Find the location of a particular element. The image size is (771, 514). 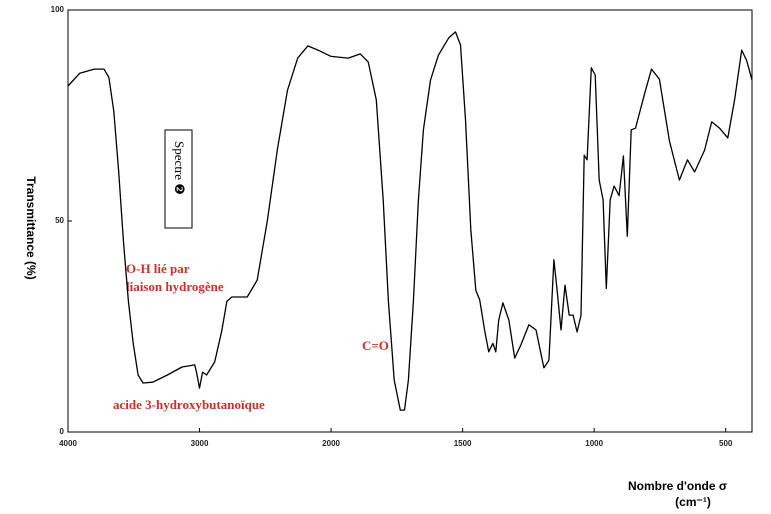

y-tick-label: 100 is located at coordinates (58, 9).